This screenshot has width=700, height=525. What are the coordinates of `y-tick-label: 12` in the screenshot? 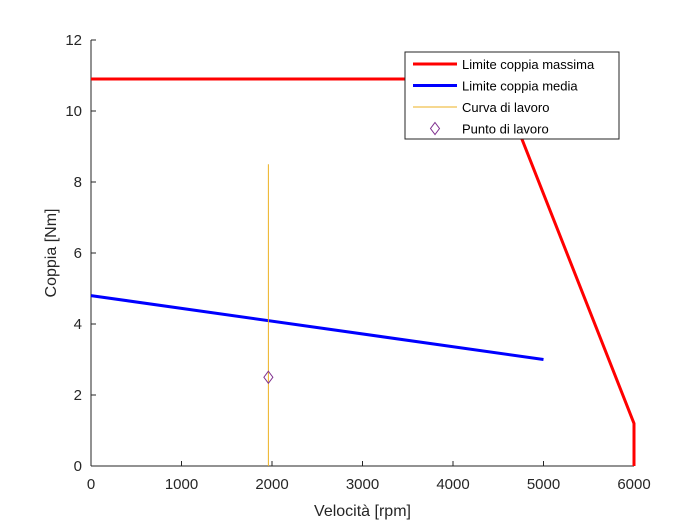 It's located at (73, 40).